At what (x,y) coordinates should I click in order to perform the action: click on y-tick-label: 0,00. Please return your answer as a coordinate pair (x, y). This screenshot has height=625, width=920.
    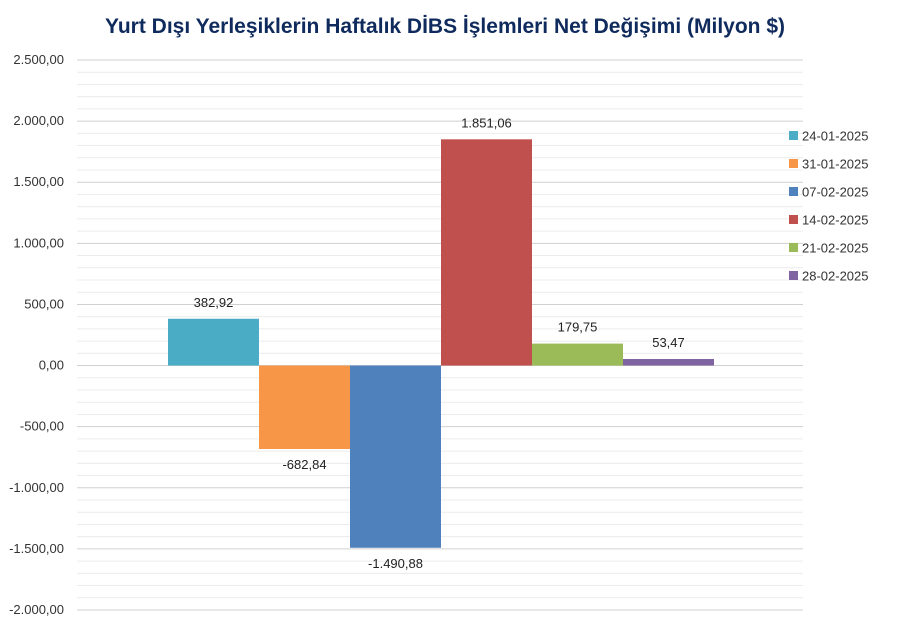
    Looking at the image, I should click on (51, 365).